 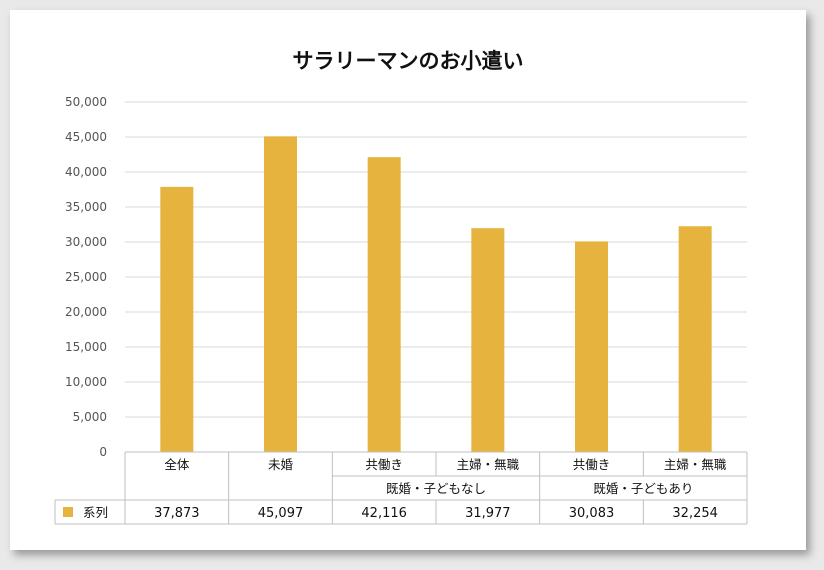 What do you see at coordinates (643, 488) in the screenshot?
I see `group-label: 既婚・子どもあり` at bounding box center [643, 488].